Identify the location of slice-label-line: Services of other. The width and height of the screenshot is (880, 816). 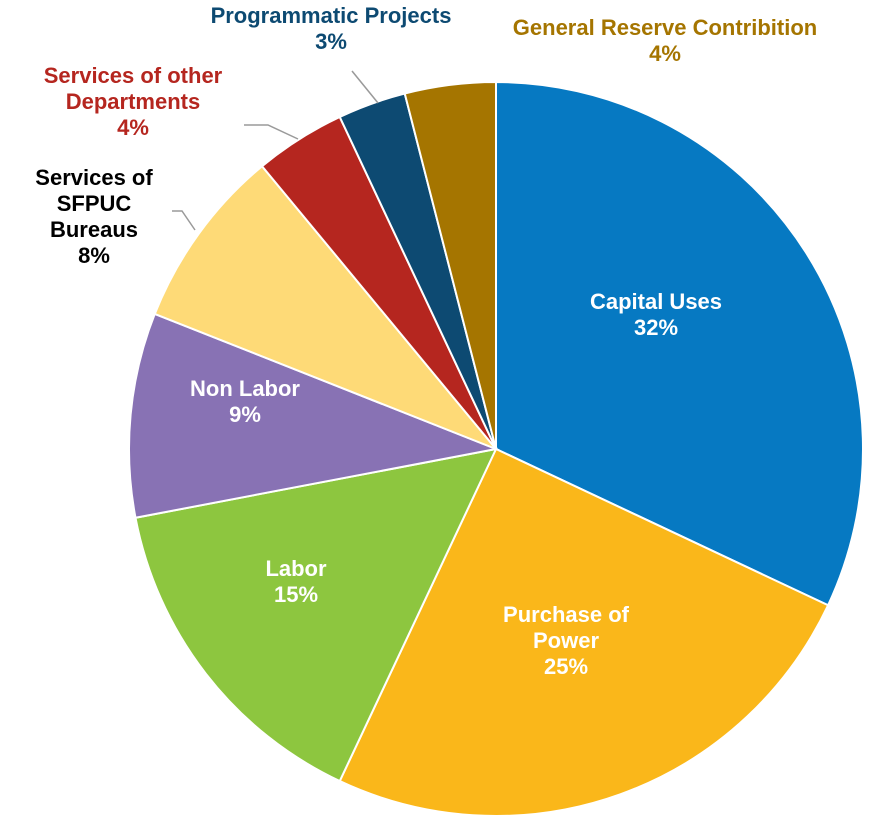
(133, 75).